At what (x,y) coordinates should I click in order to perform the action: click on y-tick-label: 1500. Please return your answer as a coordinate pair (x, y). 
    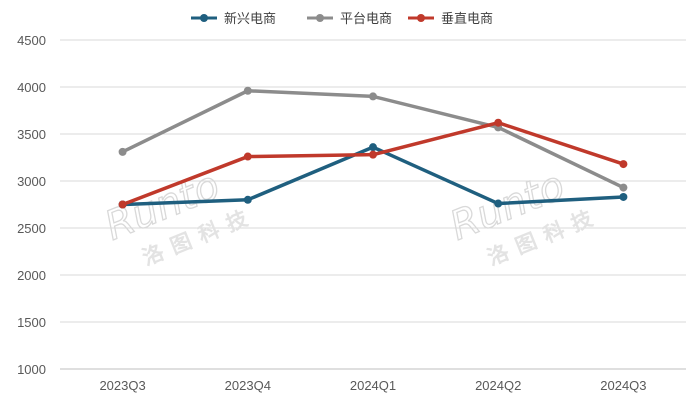
    Looking at the image, I should click on (31, 322).